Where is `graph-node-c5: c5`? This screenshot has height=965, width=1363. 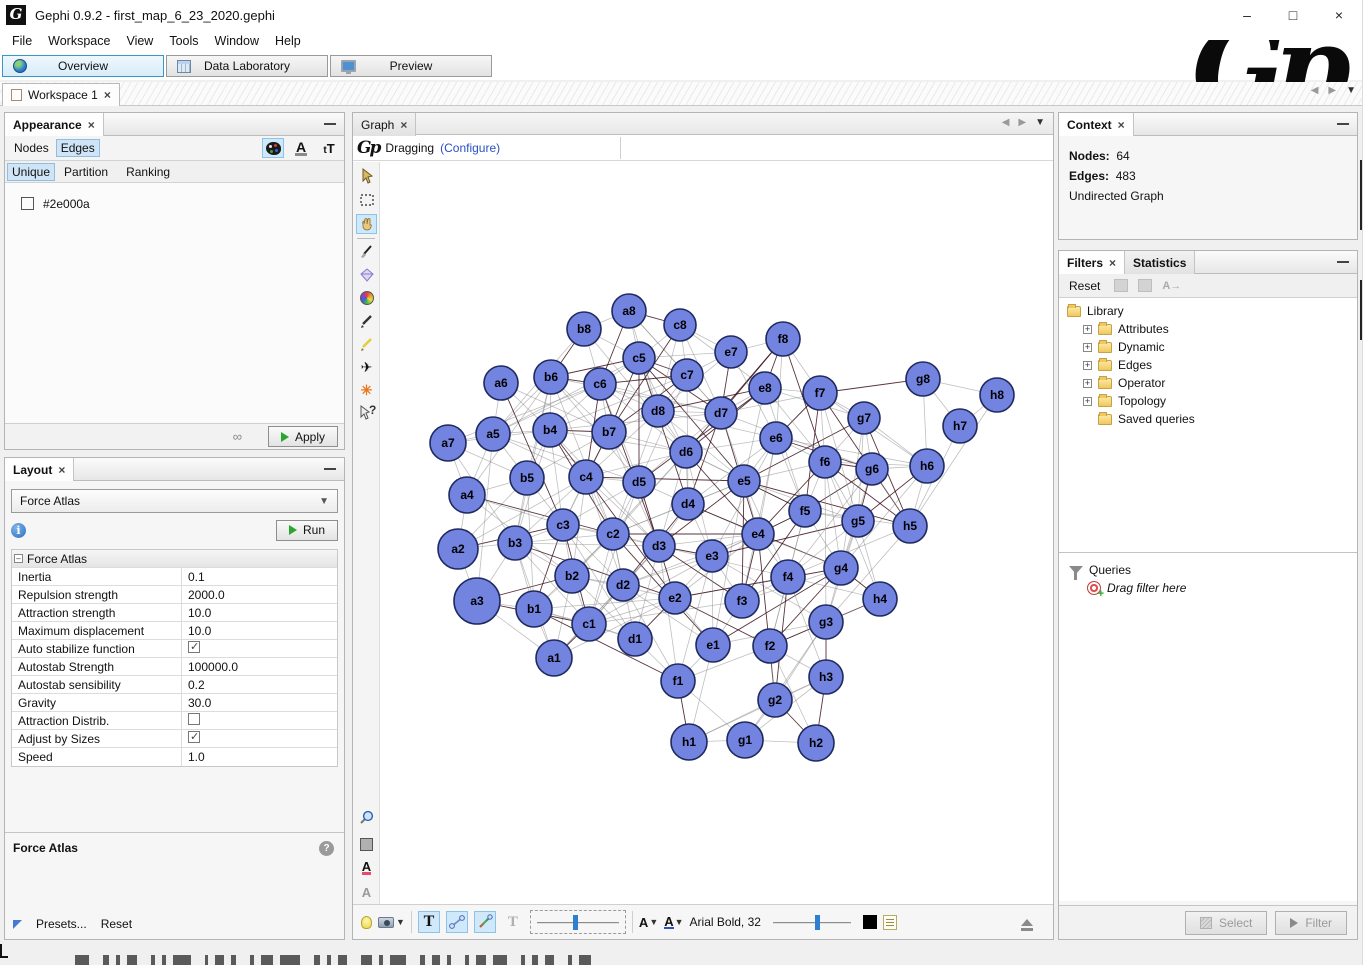
graph-node-c5: c5 is located at coordinates (639, 358).